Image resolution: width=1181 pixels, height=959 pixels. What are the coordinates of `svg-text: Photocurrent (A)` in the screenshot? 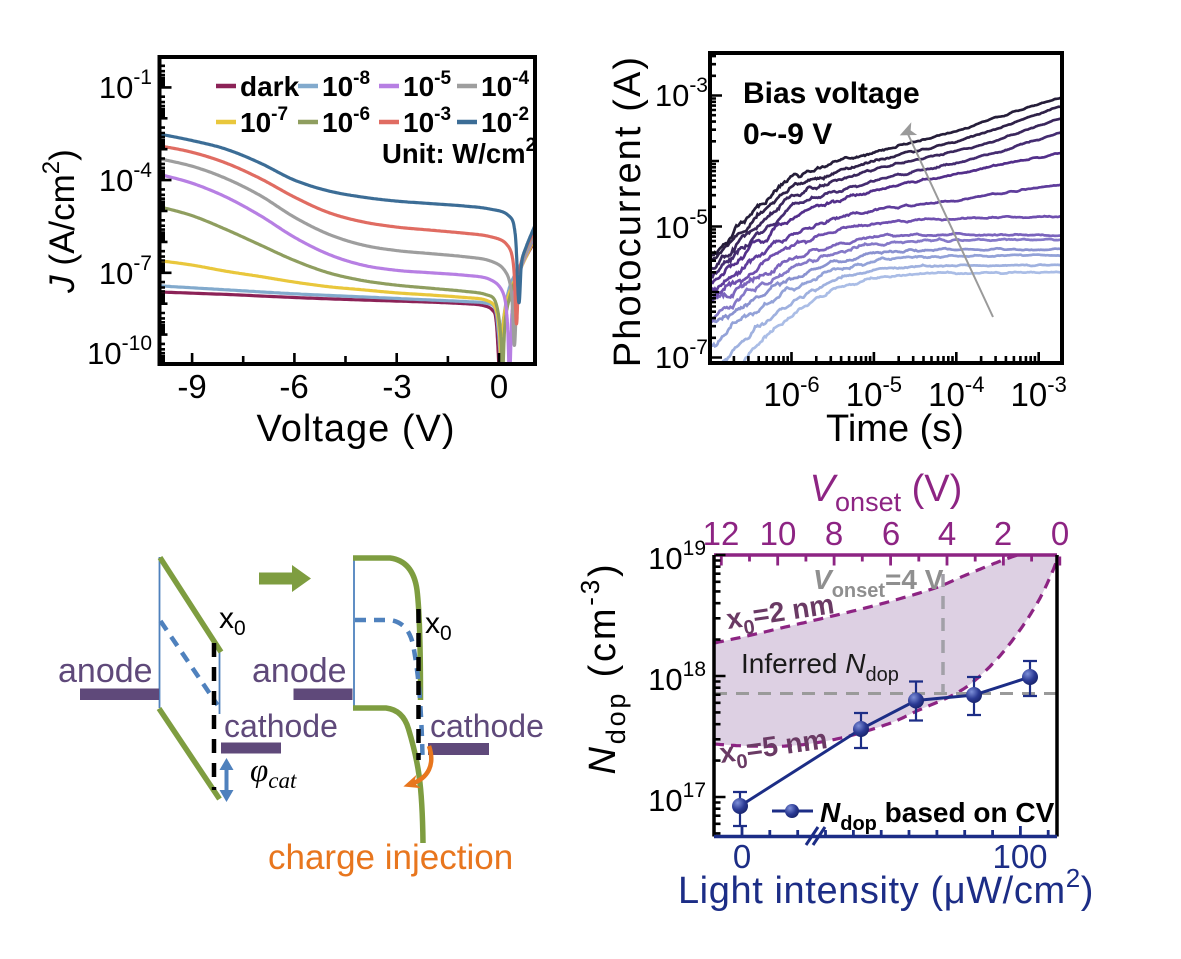 It's located at (628, 211).